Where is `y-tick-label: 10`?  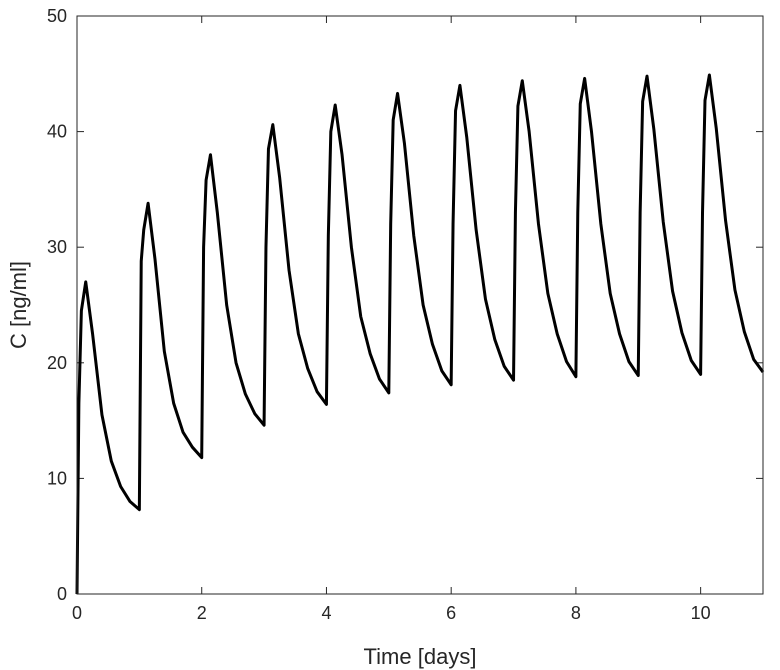 y-tick-label: 10 is located at coordinates (57, 478).